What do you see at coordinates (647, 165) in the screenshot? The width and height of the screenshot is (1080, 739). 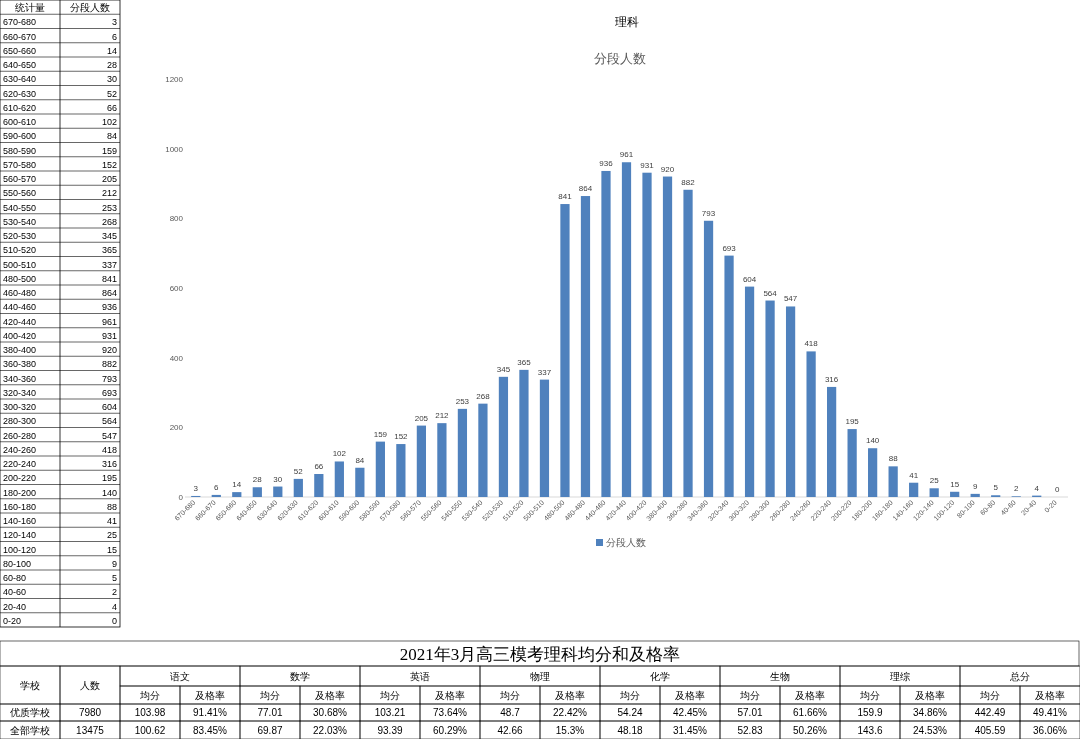 I see `data-label: 931` at bounding box center [647, 165].